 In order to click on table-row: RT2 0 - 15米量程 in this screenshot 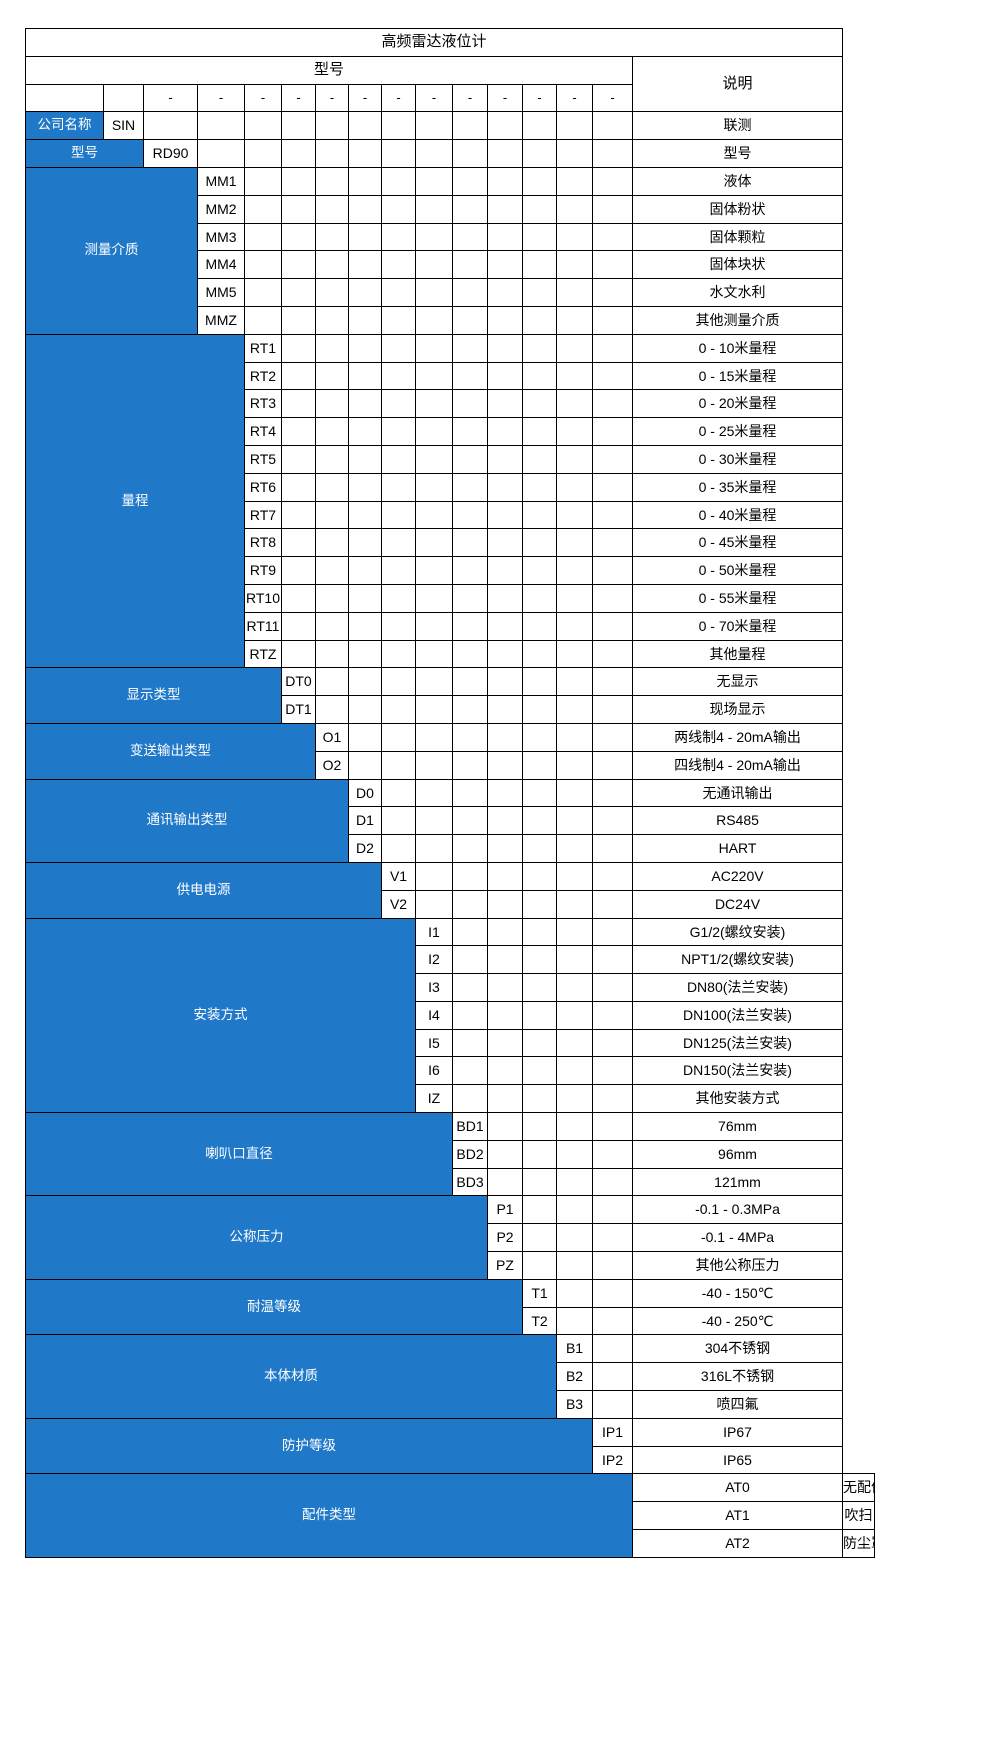, I will do `click(450, 376)`.